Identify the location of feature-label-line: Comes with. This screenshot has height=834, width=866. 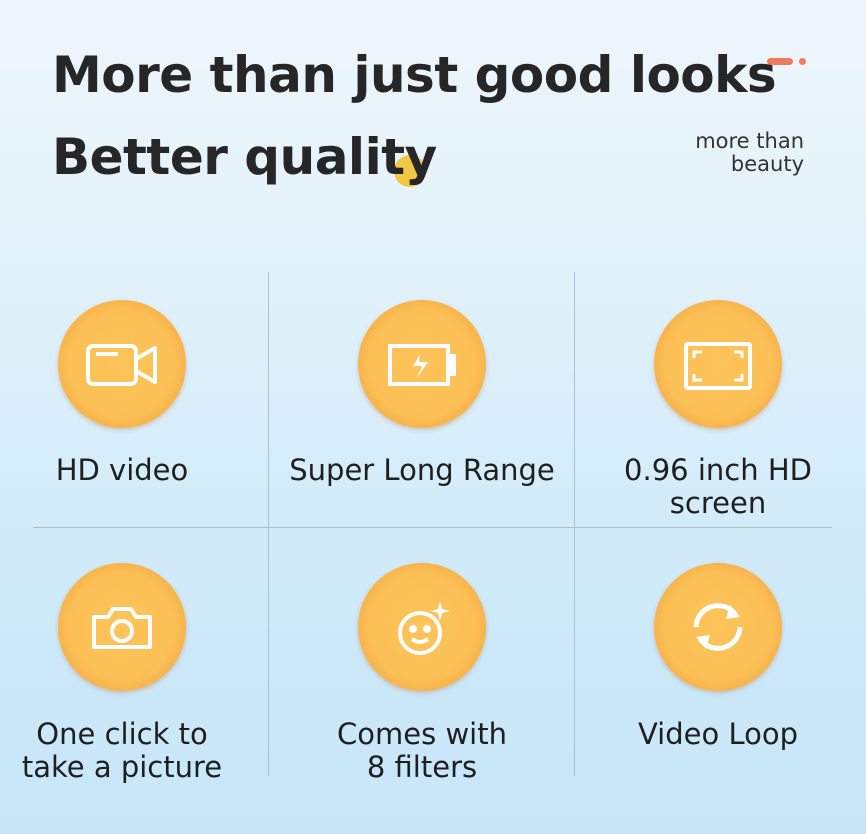
(422, 734).